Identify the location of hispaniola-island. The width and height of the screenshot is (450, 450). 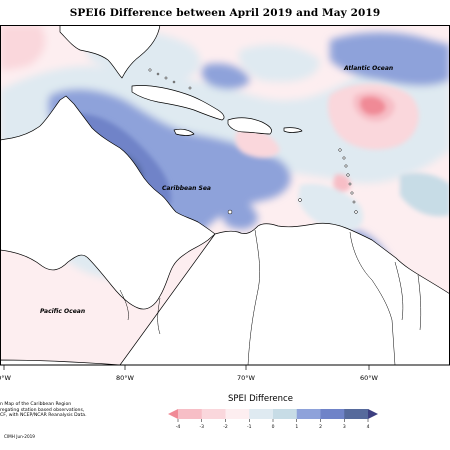
(249, 126).